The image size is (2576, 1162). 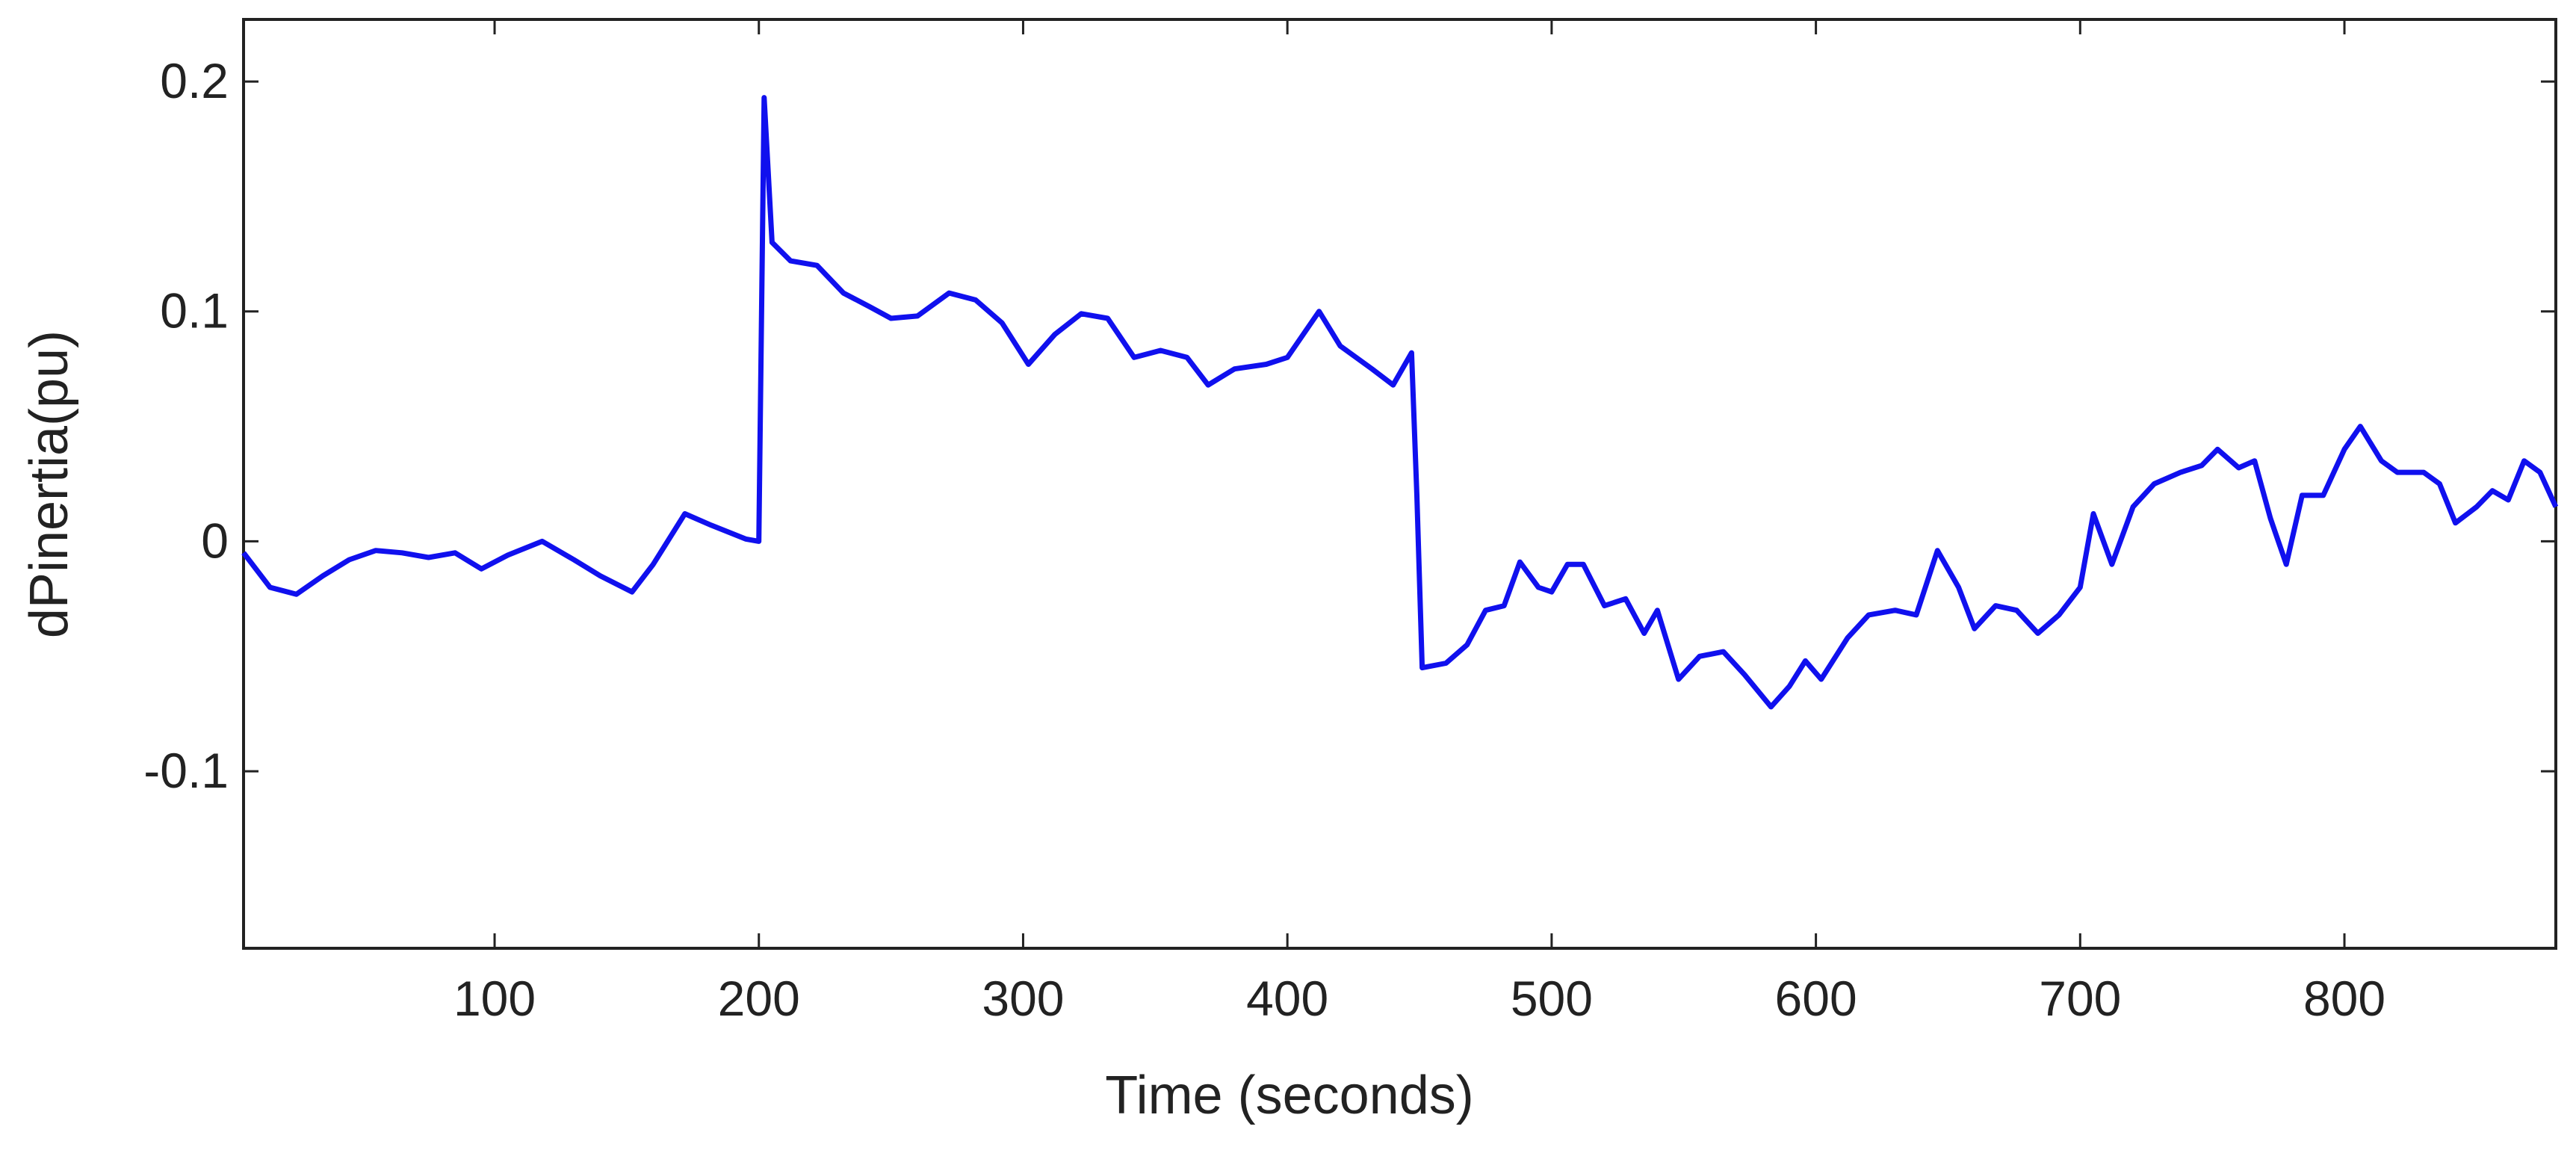 What do you see at coordinates (1287, 998) in the screenshot?
I see `x-tick-label: 400` at bounding box center [1287, 998].